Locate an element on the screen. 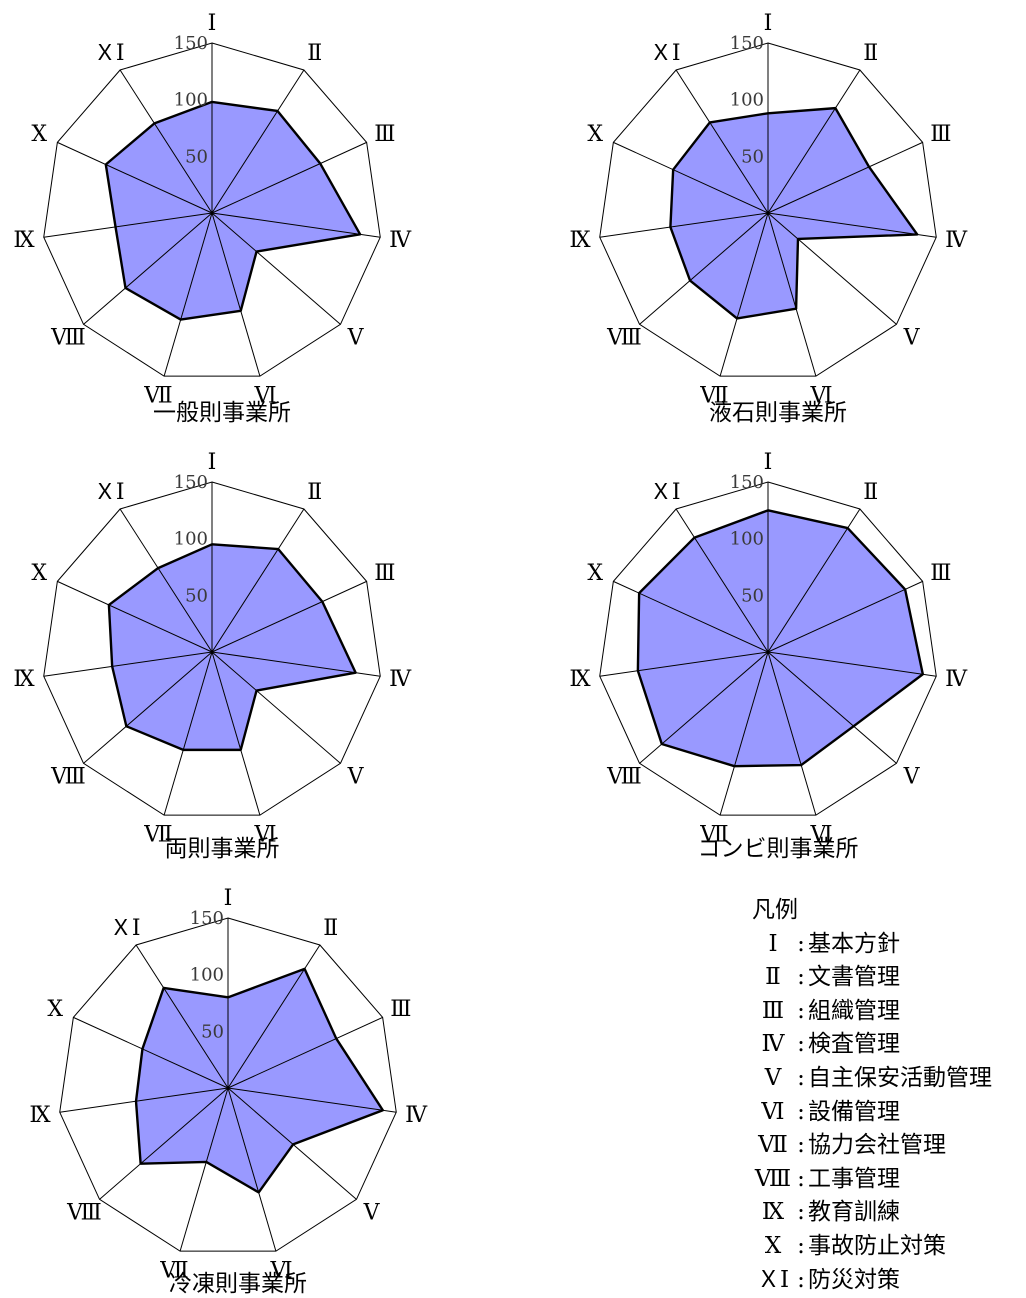  legend-key: Ⅷ is located at coordinates (773, 1178).